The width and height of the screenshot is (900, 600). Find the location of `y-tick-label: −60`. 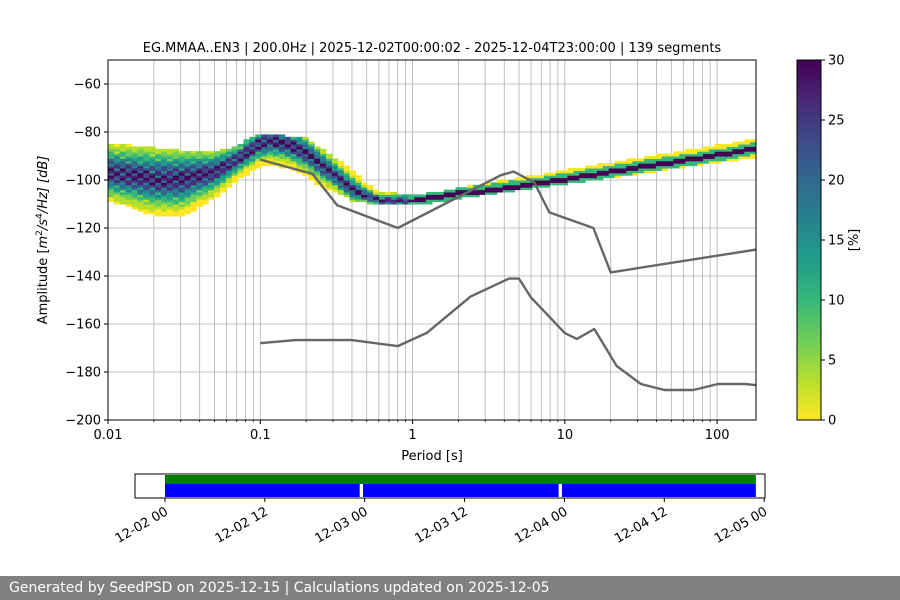

y-tick-label: −60 is located at coordinates (87, 85).